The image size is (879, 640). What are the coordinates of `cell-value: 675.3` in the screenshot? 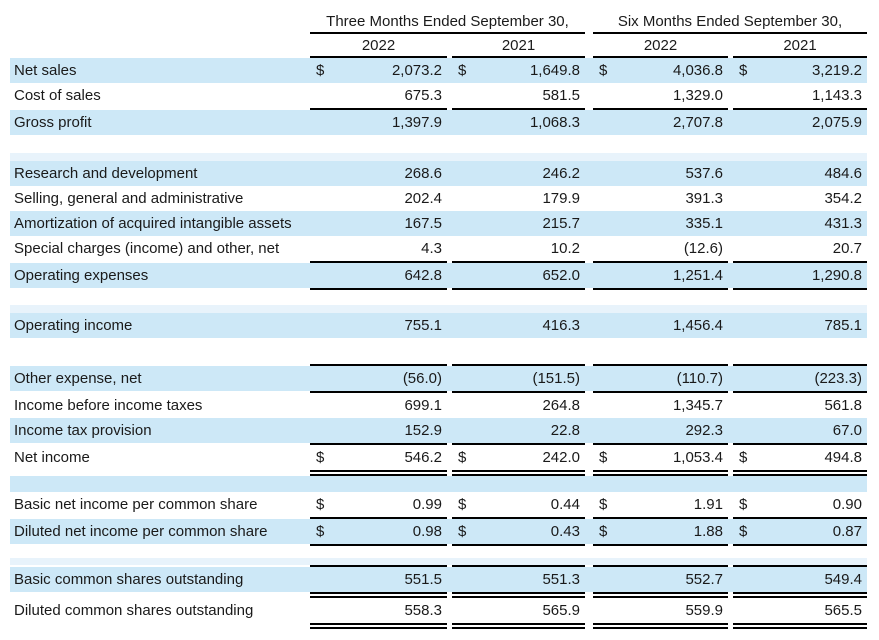 It's located at (423, 95).